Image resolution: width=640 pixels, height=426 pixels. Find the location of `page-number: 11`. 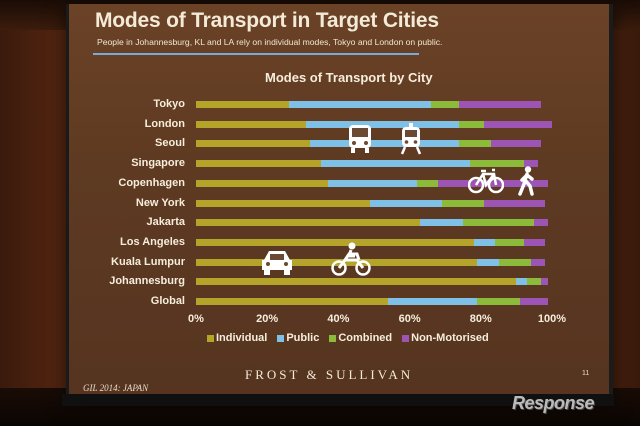

page-number: 11 is located at coordinates (586, 373).